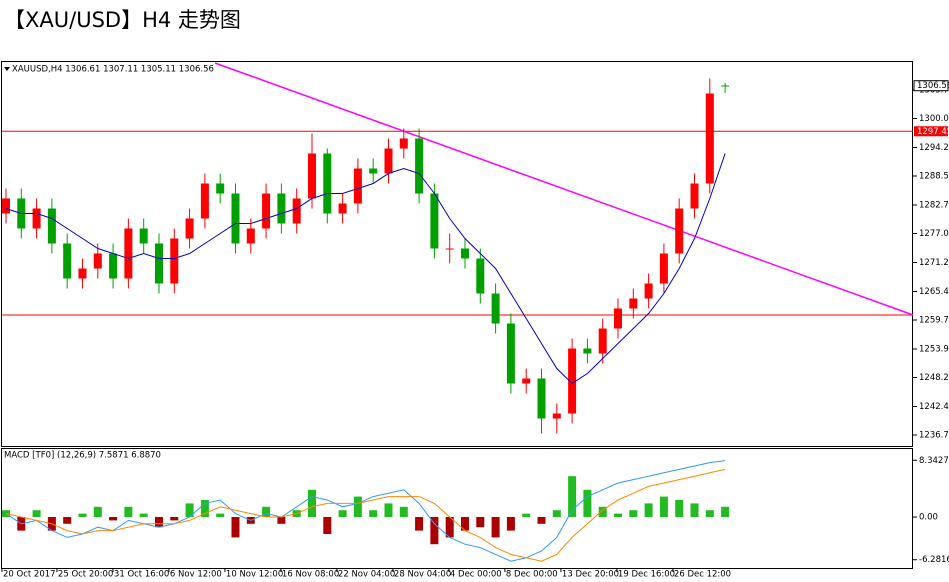 This screenshot has height=582, width=949. I want to click on x-tick-label: 25 Oct 20:00, so click(85, 574).